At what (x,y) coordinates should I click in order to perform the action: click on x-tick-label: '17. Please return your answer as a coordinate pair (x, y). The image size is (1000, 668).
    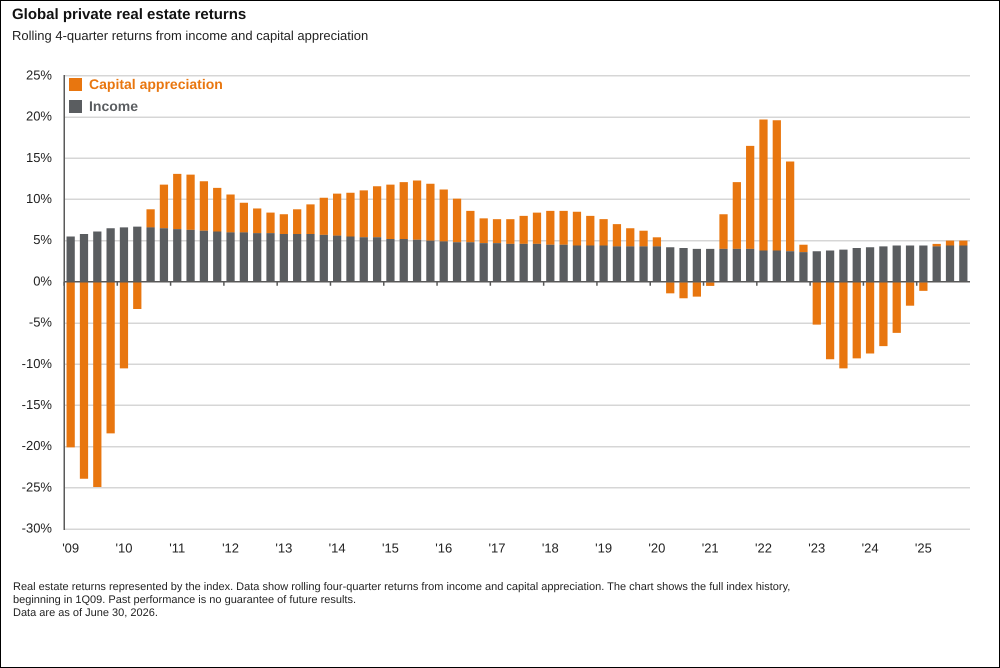
    Looking at the image, I should click on (497, 548).